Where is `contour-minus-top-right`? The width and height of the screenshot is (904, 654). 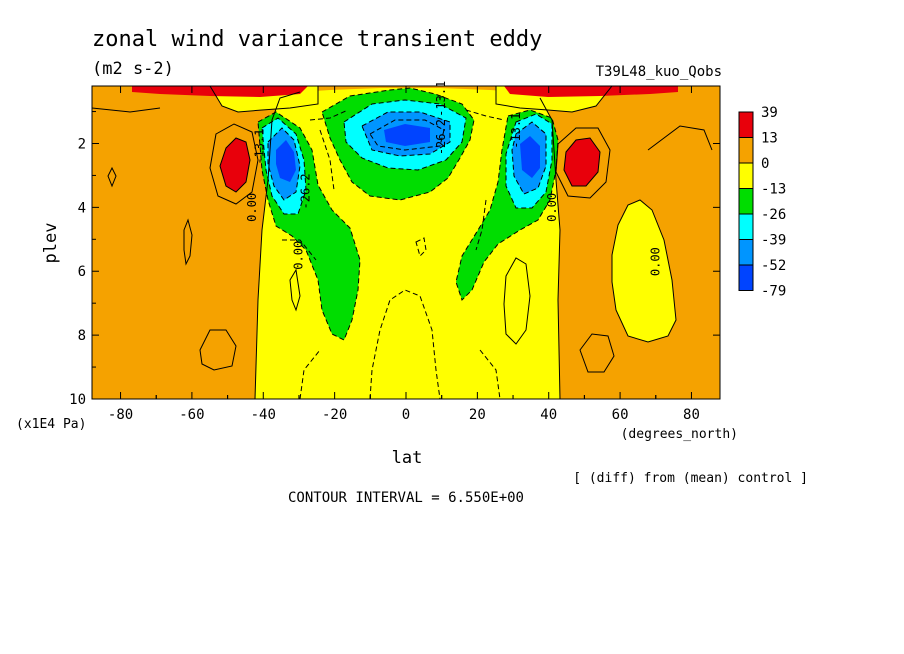 contour-minus-top-right is located at coordinates (485, 115).